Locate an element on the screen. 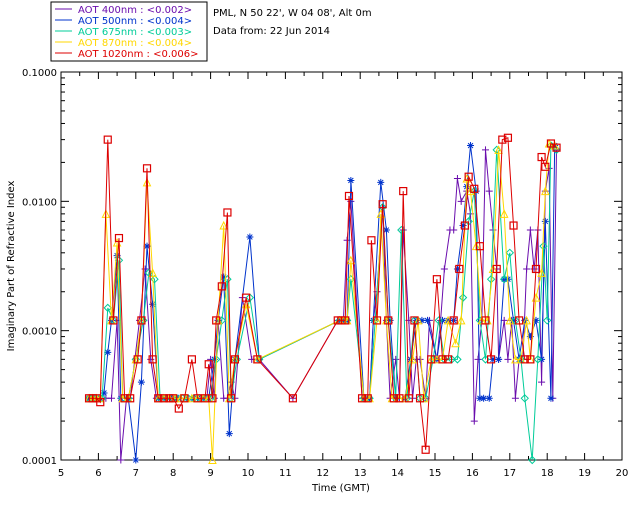  legend-box is located at coordinates (129, 31).